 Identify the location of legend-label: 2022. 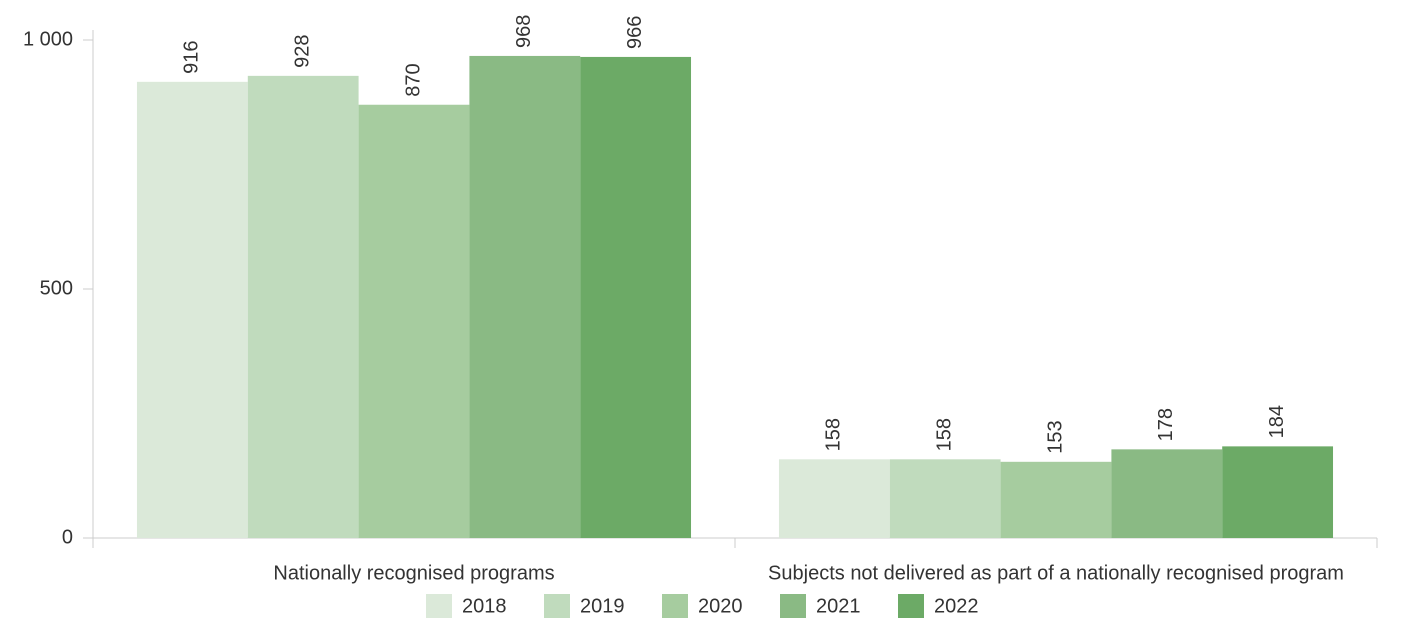
(956, 606).